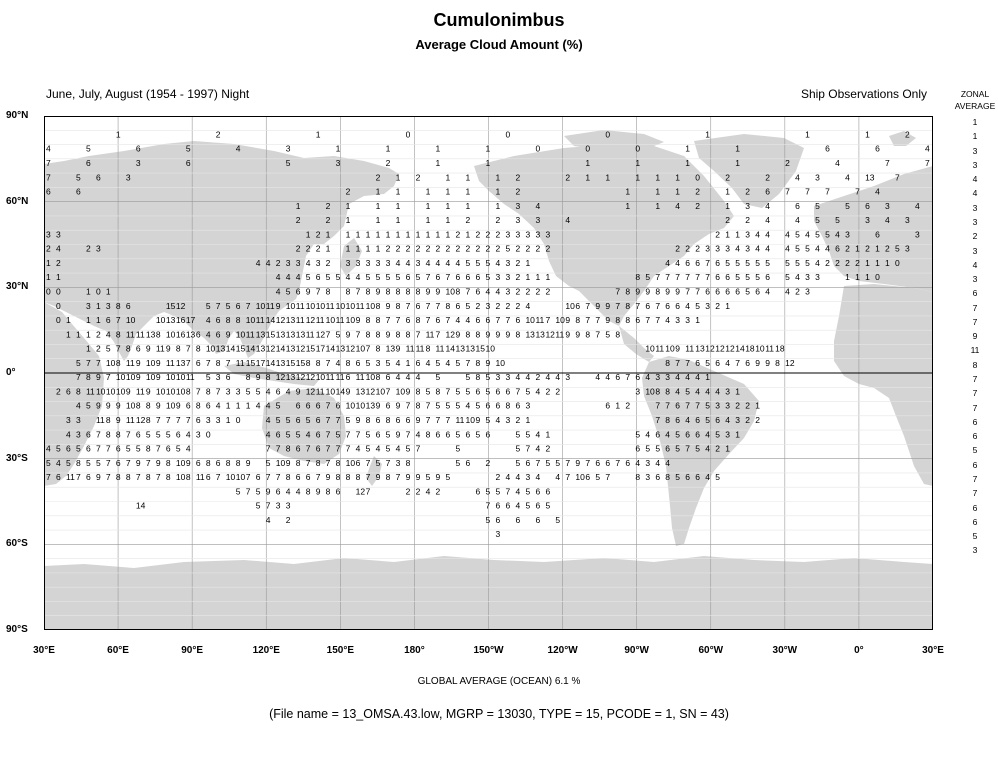 This screenshot has width=998, height=760. I want to click on source-label: Ship Observations Only, so click(863, 94).